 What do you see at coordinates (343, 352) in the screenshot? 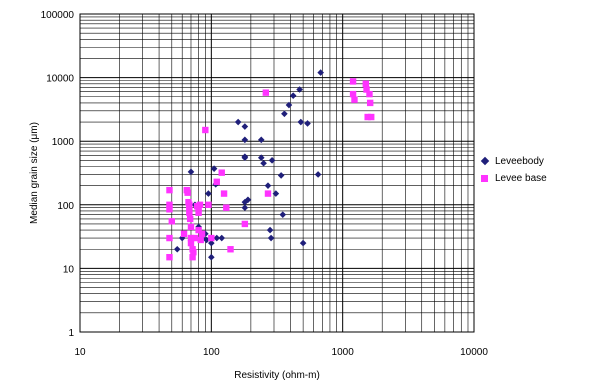
I see `x-tick-label: 1000` at bounding box center [343, 352].